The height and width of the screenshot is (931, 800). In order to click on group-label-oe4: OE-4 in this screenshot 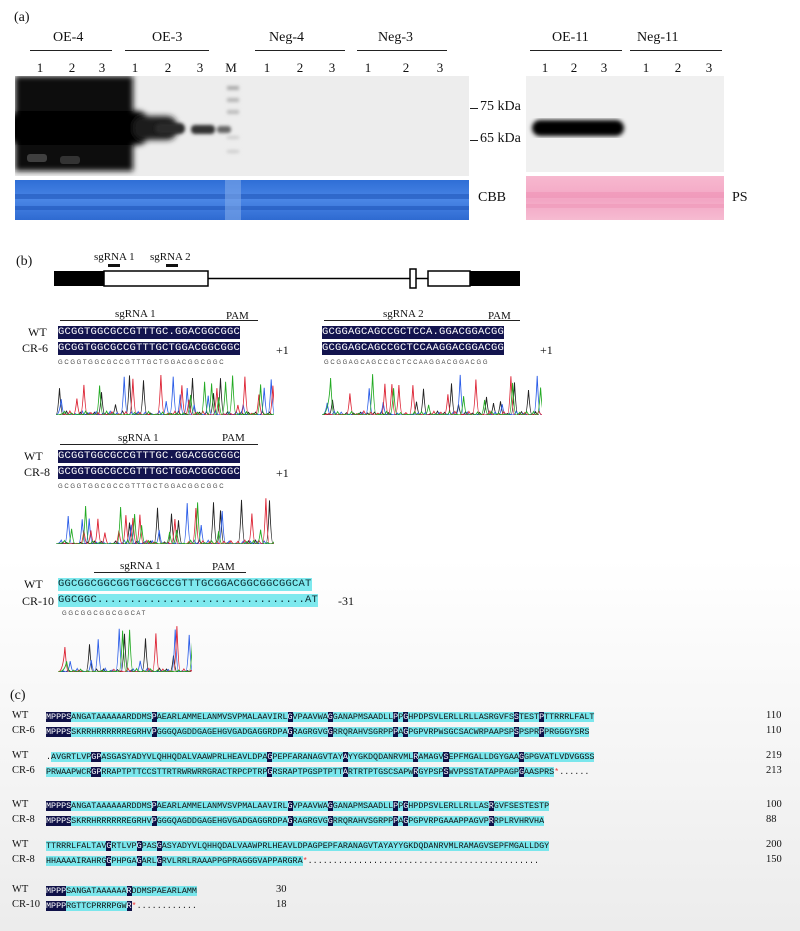, I will do `click(68, 37)`.